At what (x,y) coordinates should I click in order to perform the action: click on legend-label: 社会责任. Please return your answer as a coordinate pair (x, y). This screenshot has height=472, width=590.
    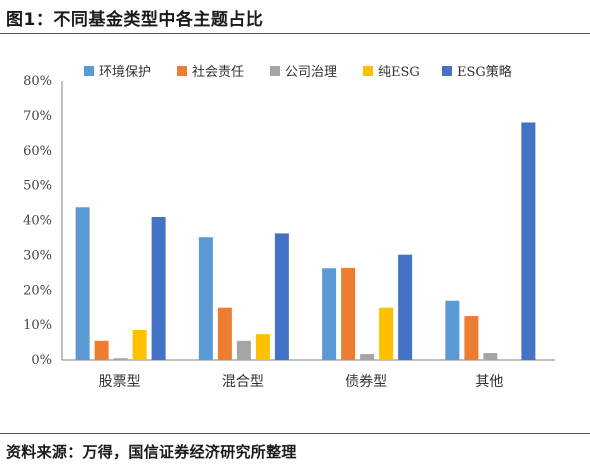
    Looking at the image, I should click on (218, 72).